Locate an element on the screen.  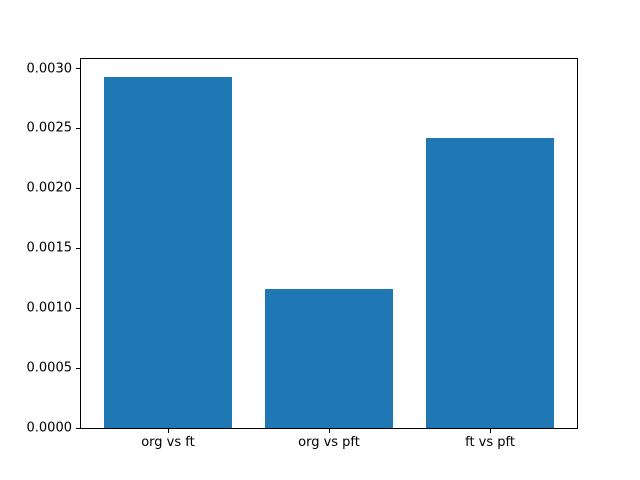
y-axis-tick-label: 0.0005 is located at coordinates (49, 368).